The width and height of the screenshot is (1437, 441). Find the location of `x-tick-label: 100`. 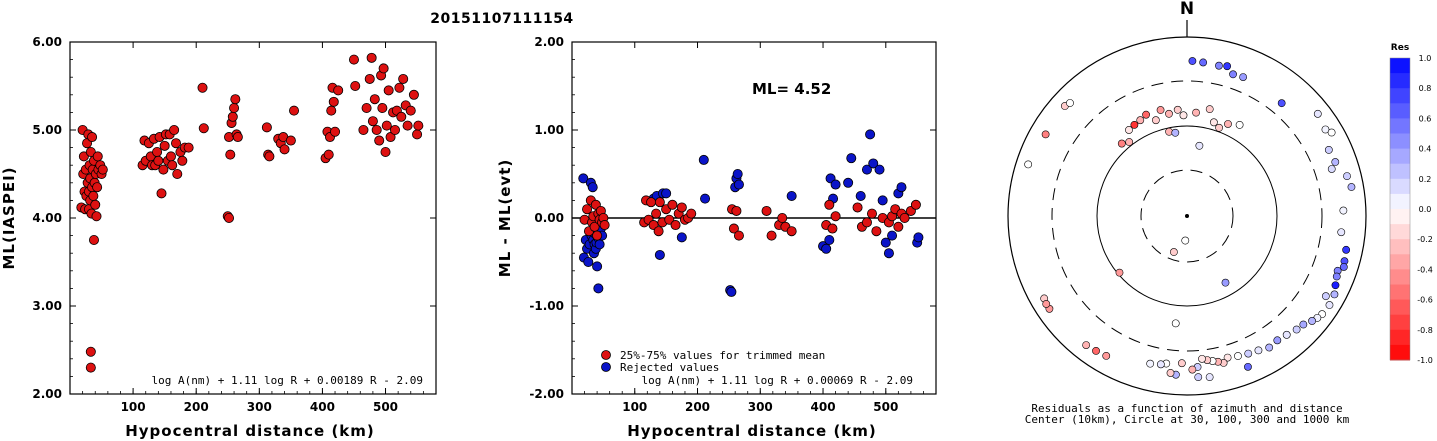

x-tick-label: 100 is located at coordinates (133, 407).